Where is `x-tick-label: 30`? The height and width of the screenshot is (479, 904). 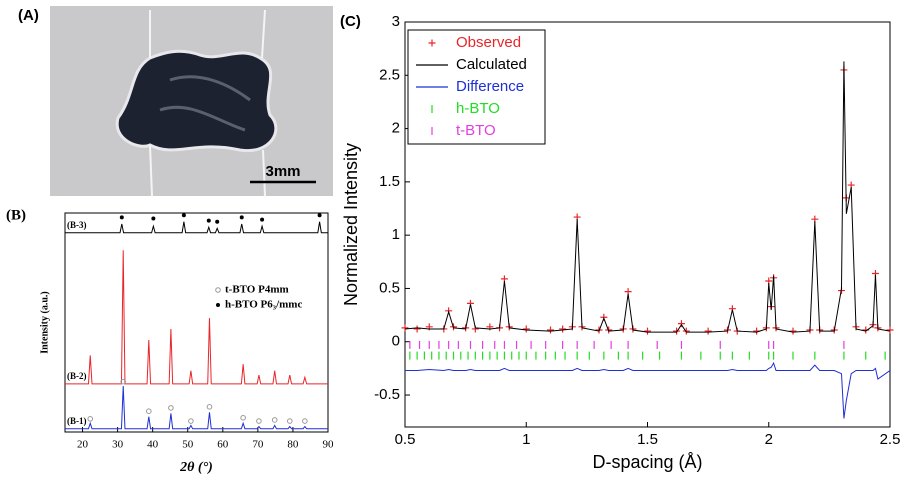 x-tick-label: 30 is located at coordinates (118, 445).